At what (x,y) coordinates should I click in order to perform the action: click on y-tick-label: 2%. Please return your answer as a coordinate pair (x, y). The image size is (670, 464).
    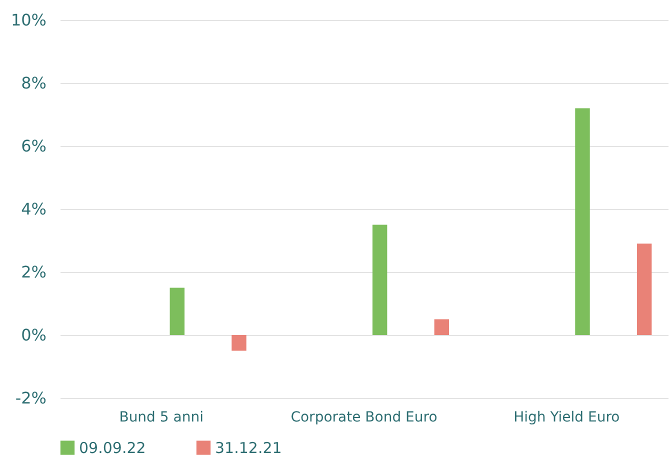
    Looking at the image, I should click on (33, 272).